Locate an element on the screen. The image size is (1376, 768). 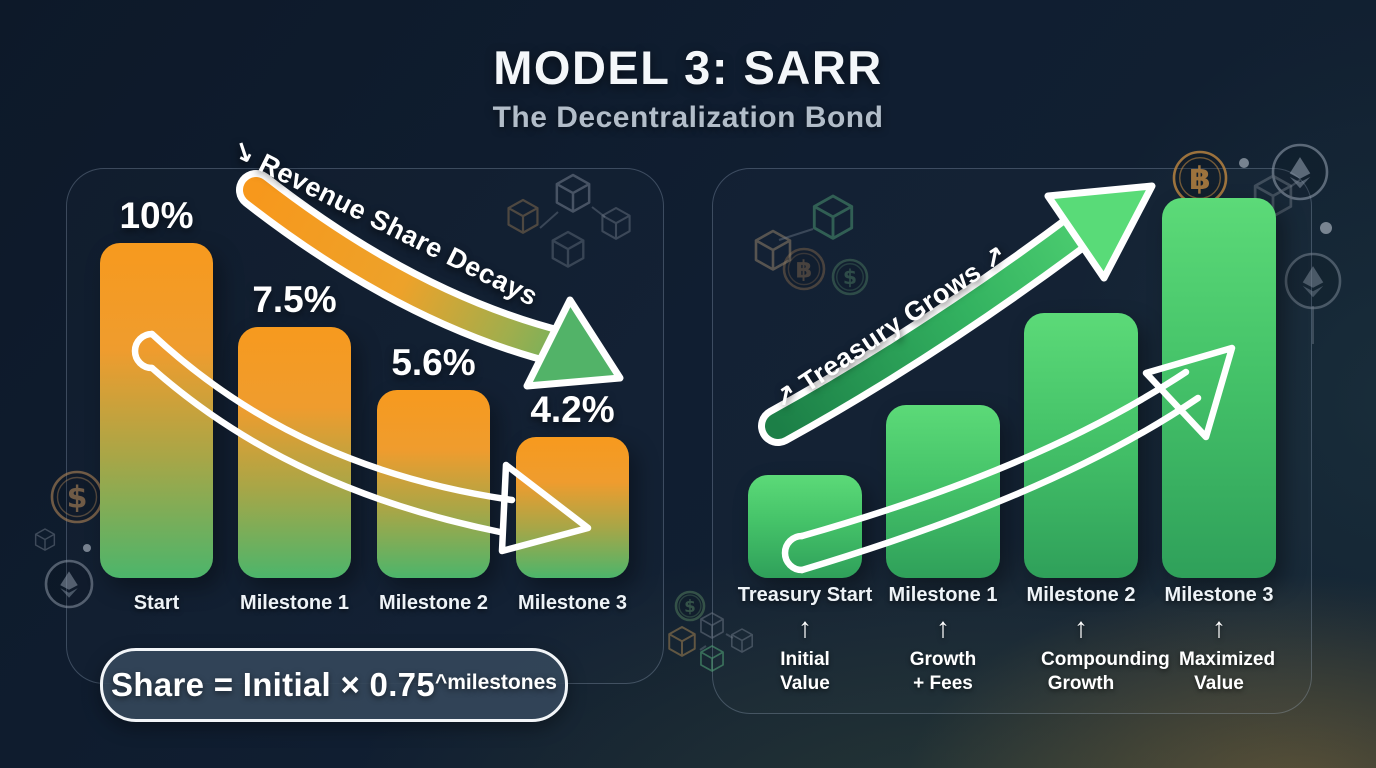
page-title: MODEL 3: SARR is located at coordinates (688, 67).